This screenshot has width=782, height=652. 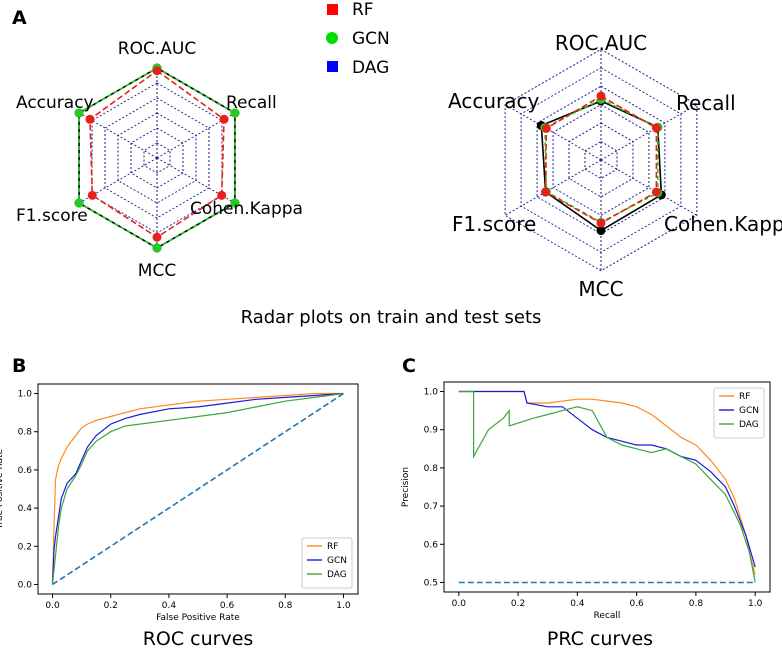 I want to click on y-tick-label: 0.0, so click(x=25, y=585).